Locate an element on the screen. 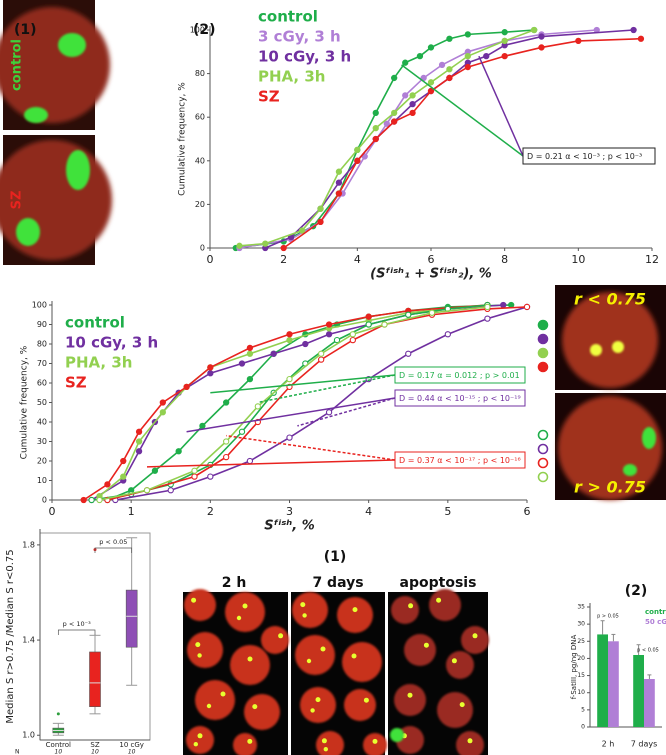 The height and width of the screenshot is (755, 666). x-tick-label: SZ is located at coordinates (94, 745).